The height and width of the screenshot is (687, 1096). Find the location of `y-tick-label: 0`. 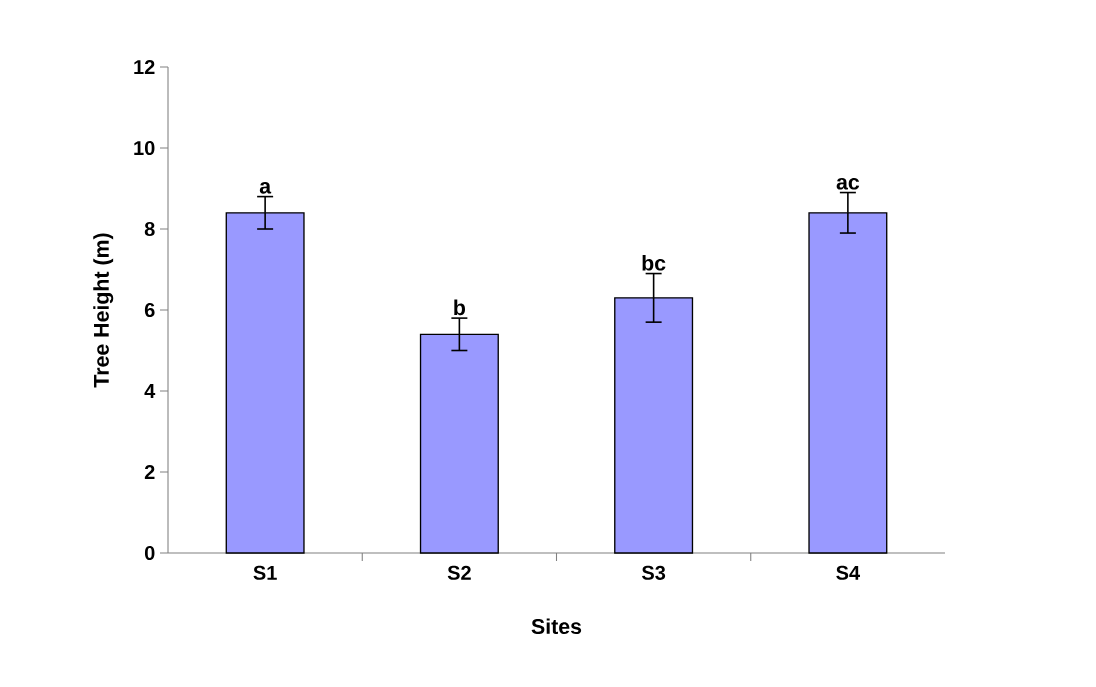

y-tick-label: 0 is located at coordinates (149, 553).